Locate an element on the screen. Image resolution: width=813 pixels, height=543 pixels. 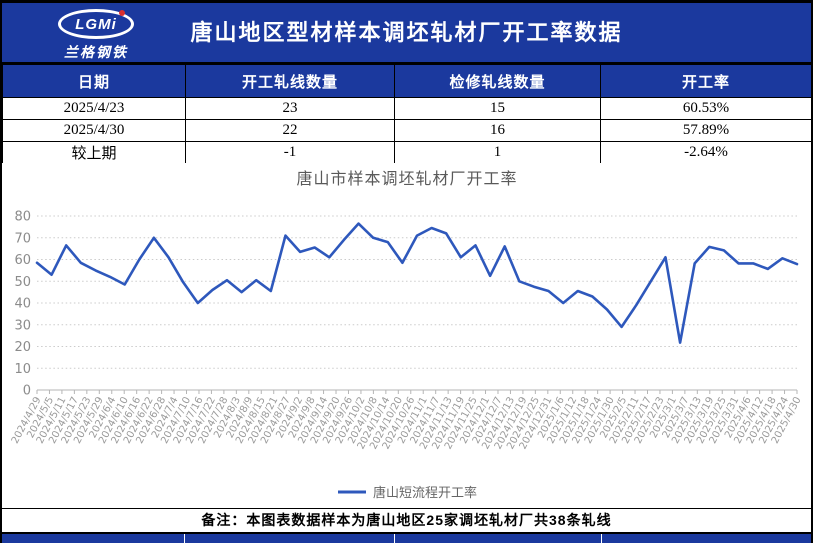
table-row: 较上期 -1 1 -2.64% is located at coordinates (406, 152).